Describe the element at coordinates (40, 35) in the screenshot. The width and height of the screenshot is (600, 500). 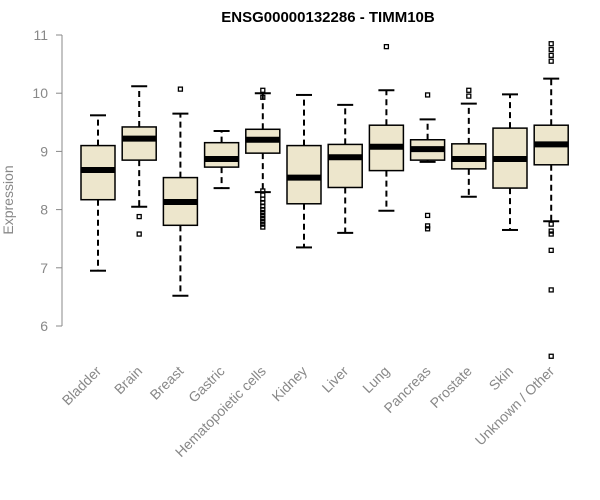
I see `y-tick-label: 11` at that location.